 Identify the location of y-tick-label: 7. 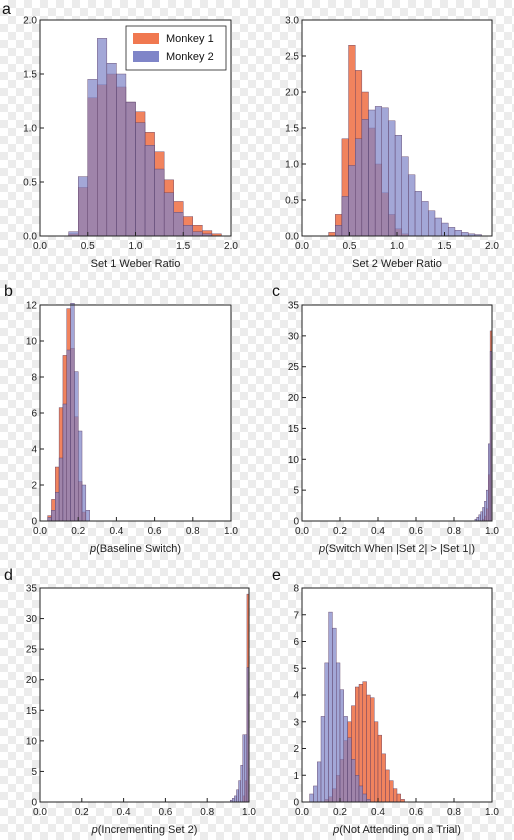
(296, 615).